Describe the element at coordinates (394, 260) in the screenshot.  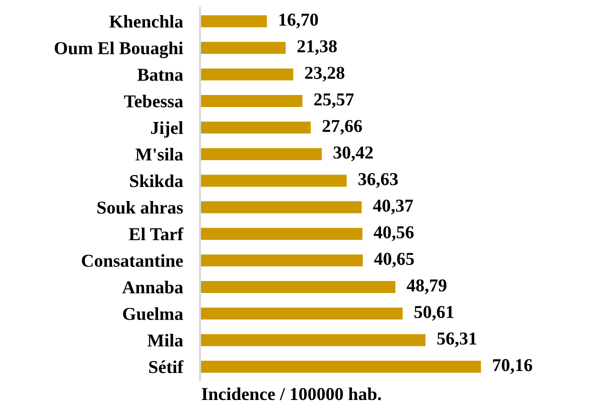
I see `data-label: 40,65` at that location.